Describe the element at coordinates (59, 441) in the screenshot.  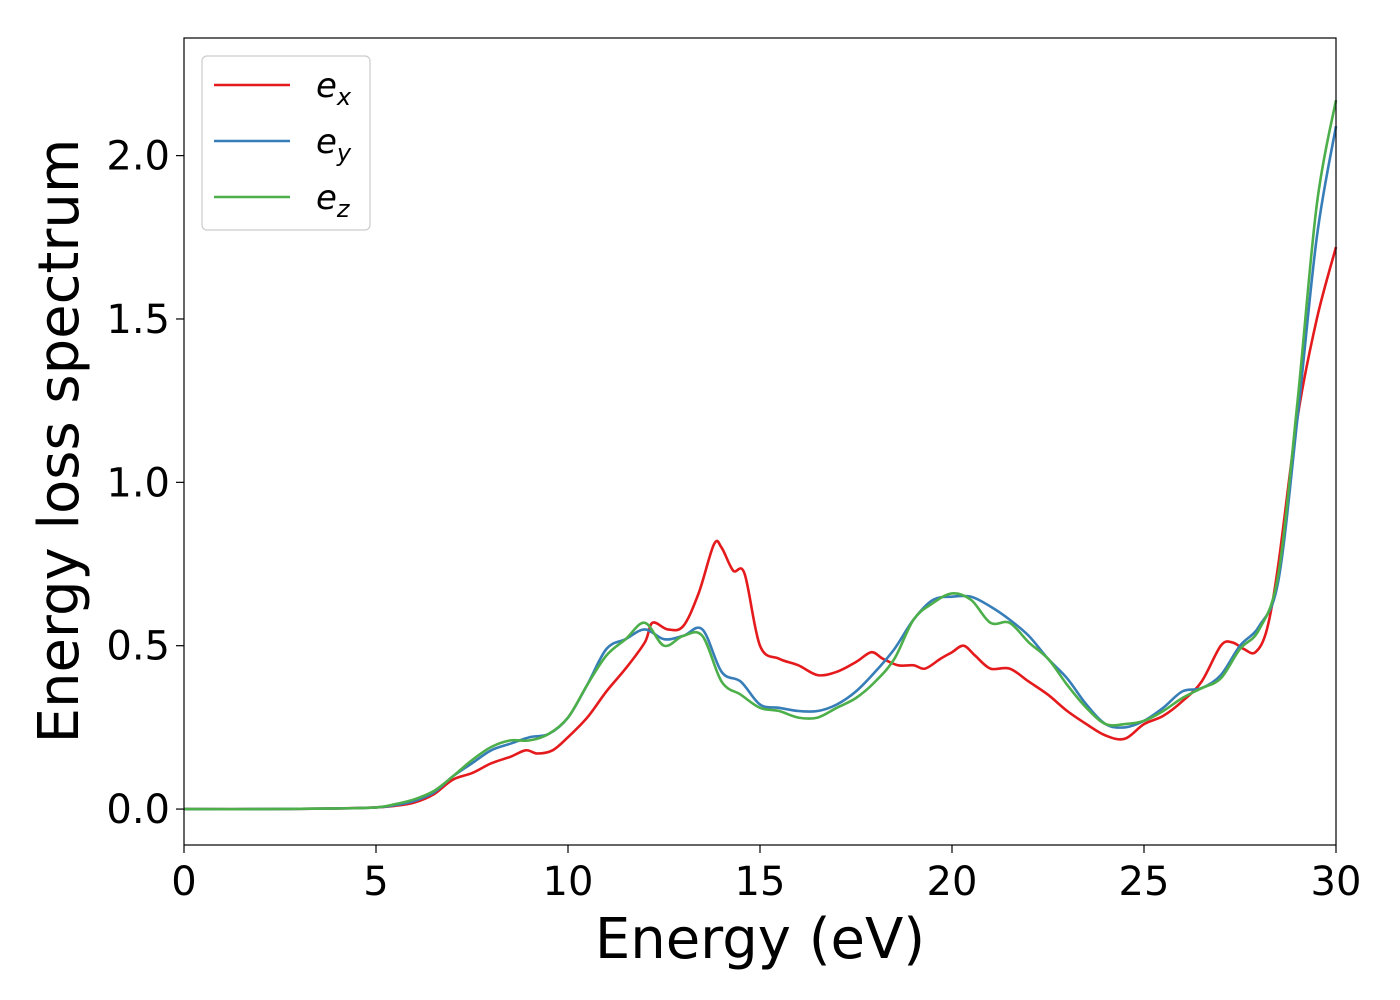
I see `y-axis-title: Energy loss spectrum` at that location.